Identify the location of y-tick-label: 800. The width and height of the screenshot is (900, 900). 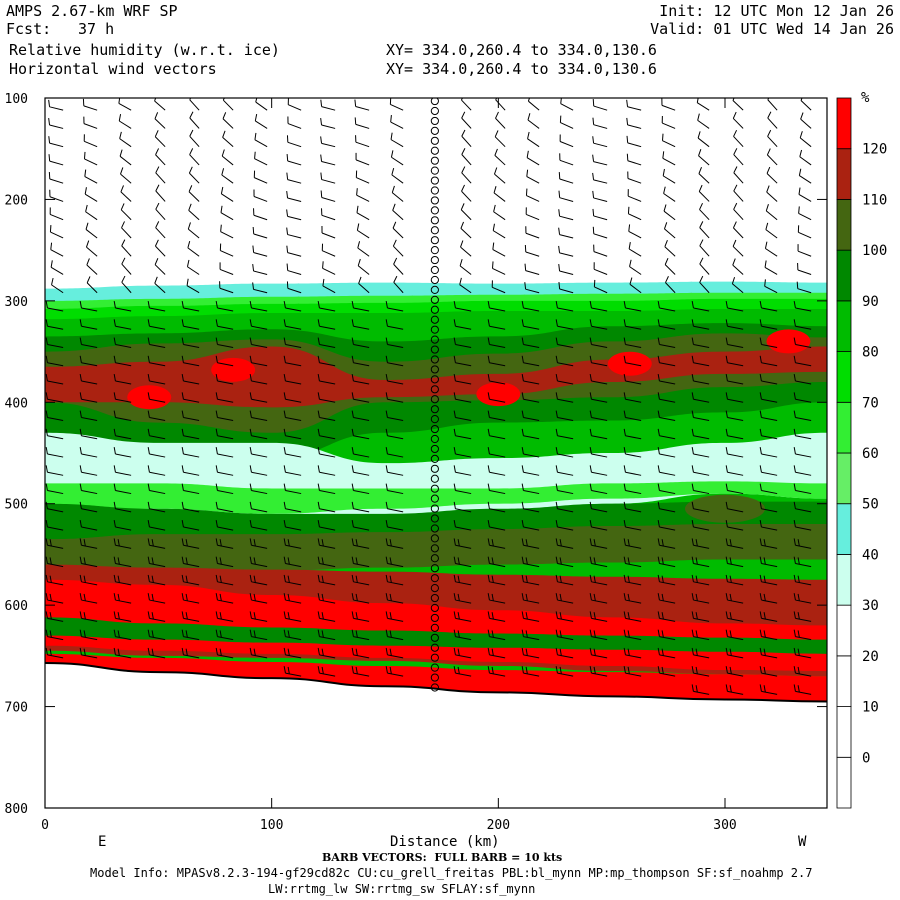
(16, 809).